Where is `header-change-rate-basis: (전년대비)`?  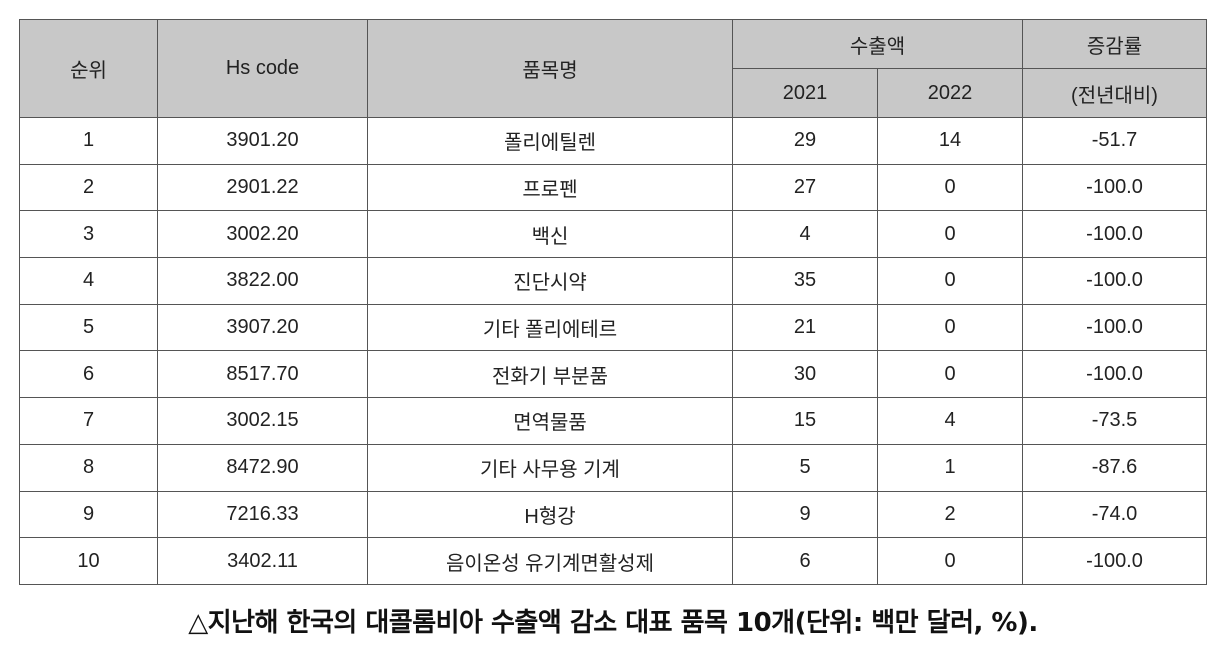
header-change-rate-basis: (전년대비) is located at coordinates (1115, 93).